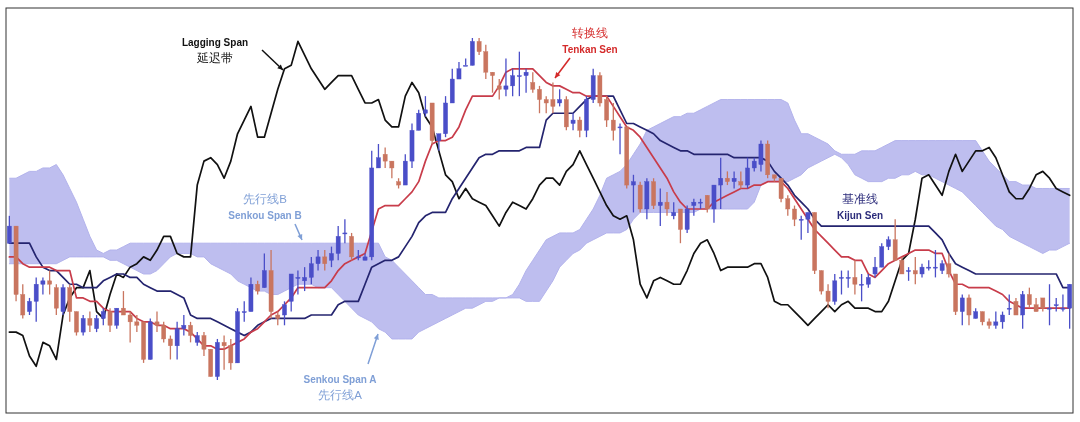  I want to click on annotation: 基准线 Kijun Sen, so click(860, 207).